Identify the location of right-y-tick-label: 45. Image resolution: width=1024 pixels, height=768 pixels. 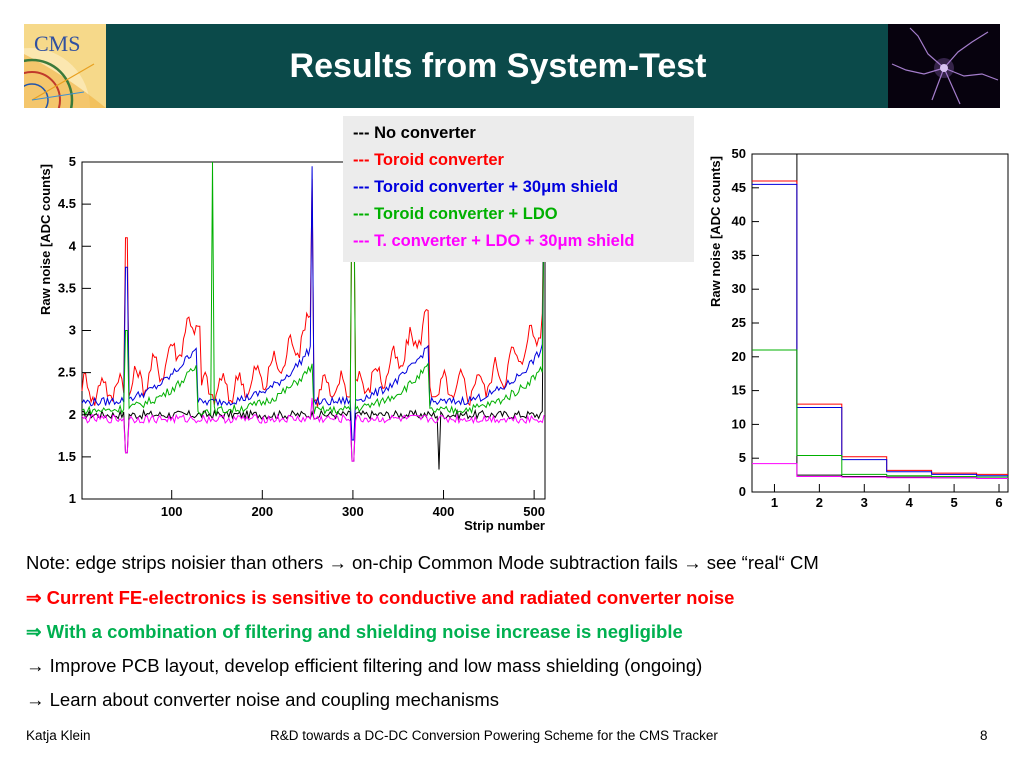
(739, 187).